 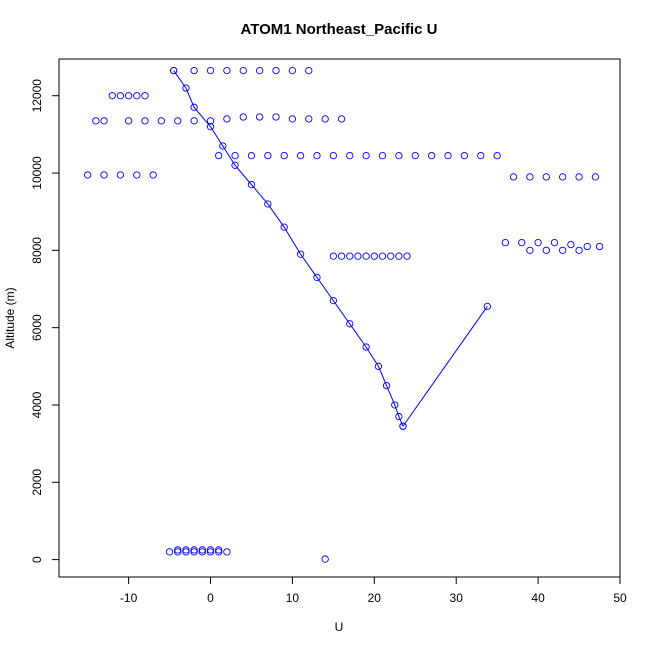 What do you see at coordinates (210, 598) in the screenshot?
I see `x-tick-label: 0` at bounding box center [210, 598].